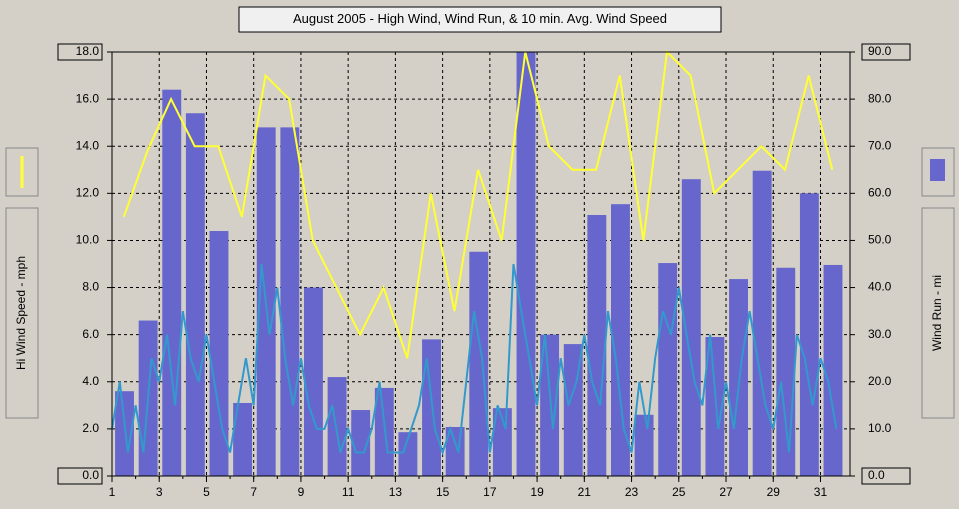  I want to click on x-tick-label: 5, so click(206, 492).